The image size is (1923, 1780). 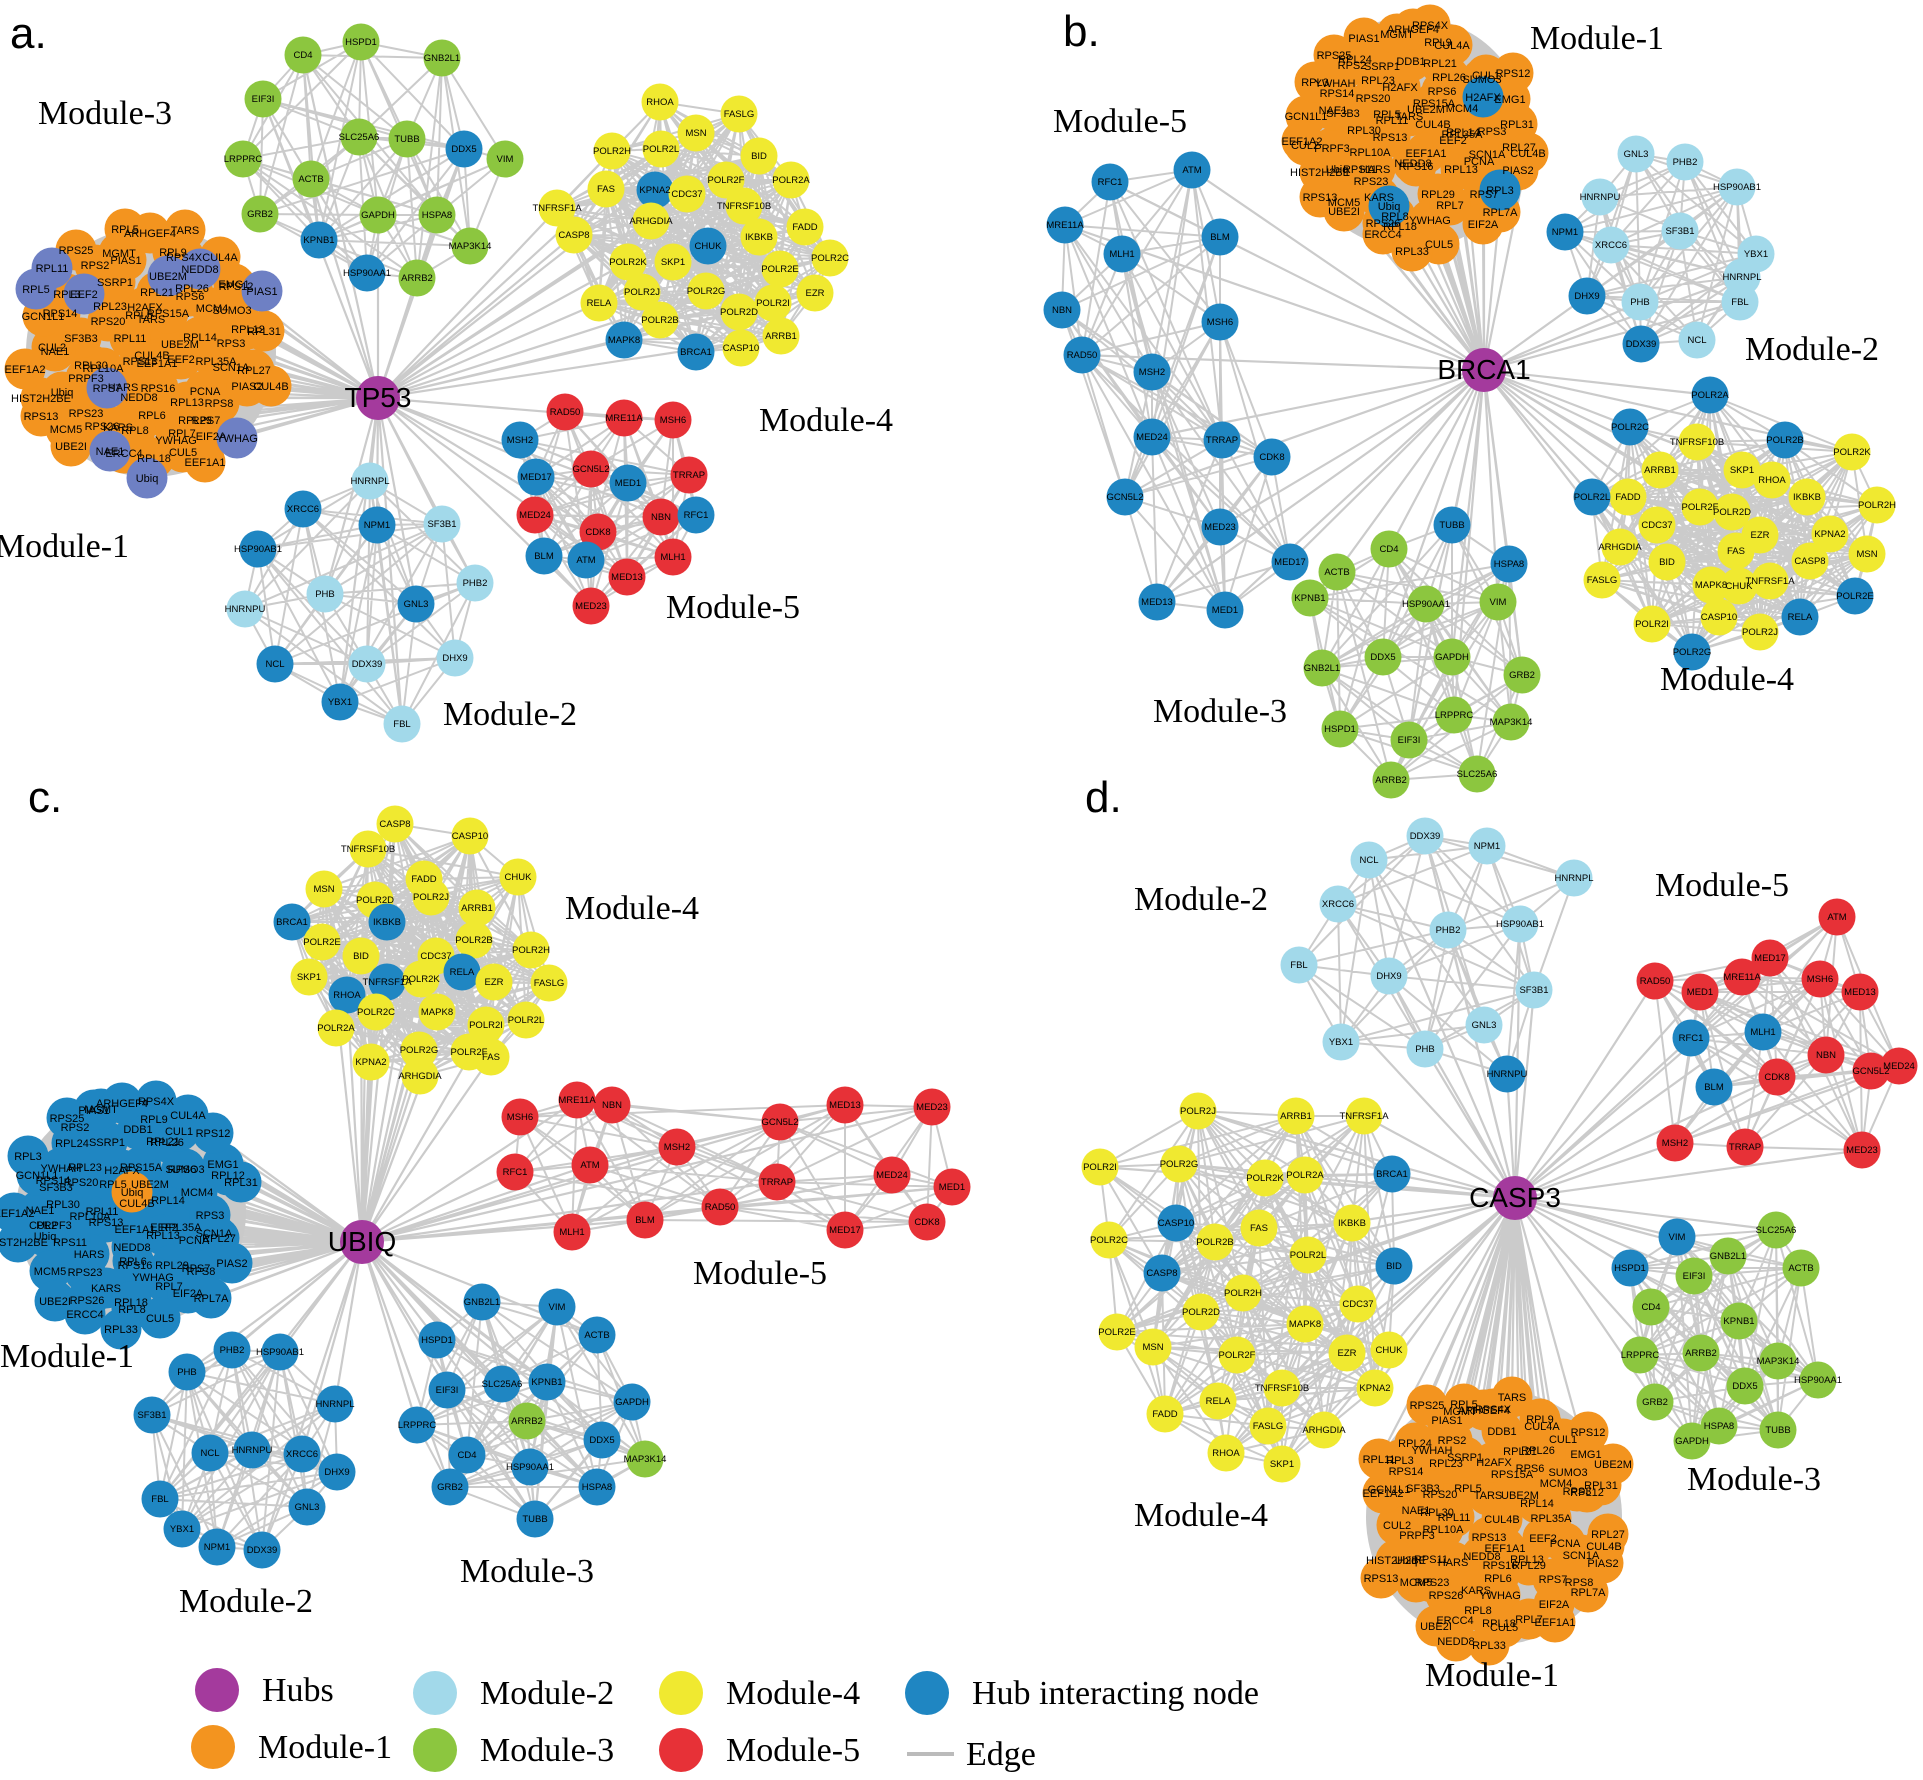 I want to click on svg-text: PIAS2, so click(x=246, y=387).